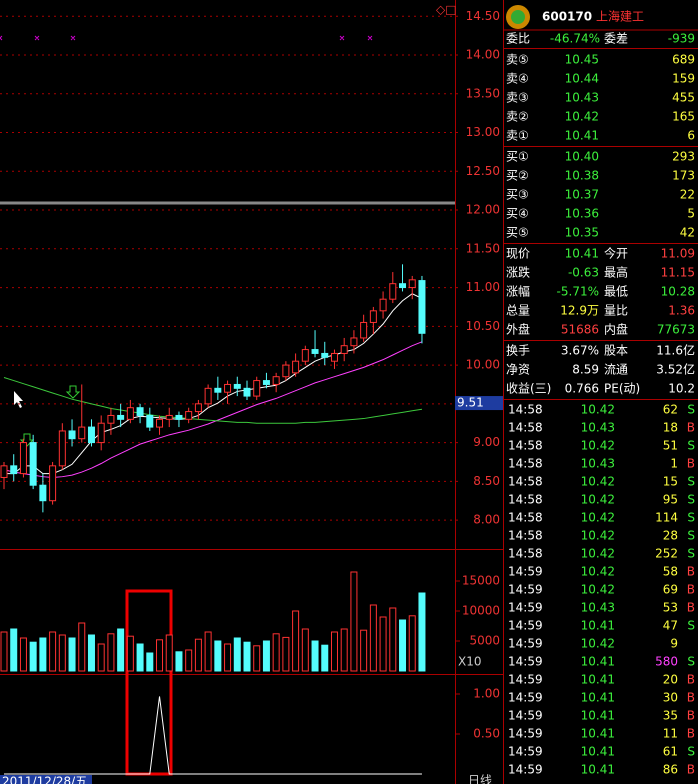 The width and height of the screenshot is (698, 784). Describe the element at coordinates (670, 752) in the screenshot. I see `quote-cell: 61` at that location.